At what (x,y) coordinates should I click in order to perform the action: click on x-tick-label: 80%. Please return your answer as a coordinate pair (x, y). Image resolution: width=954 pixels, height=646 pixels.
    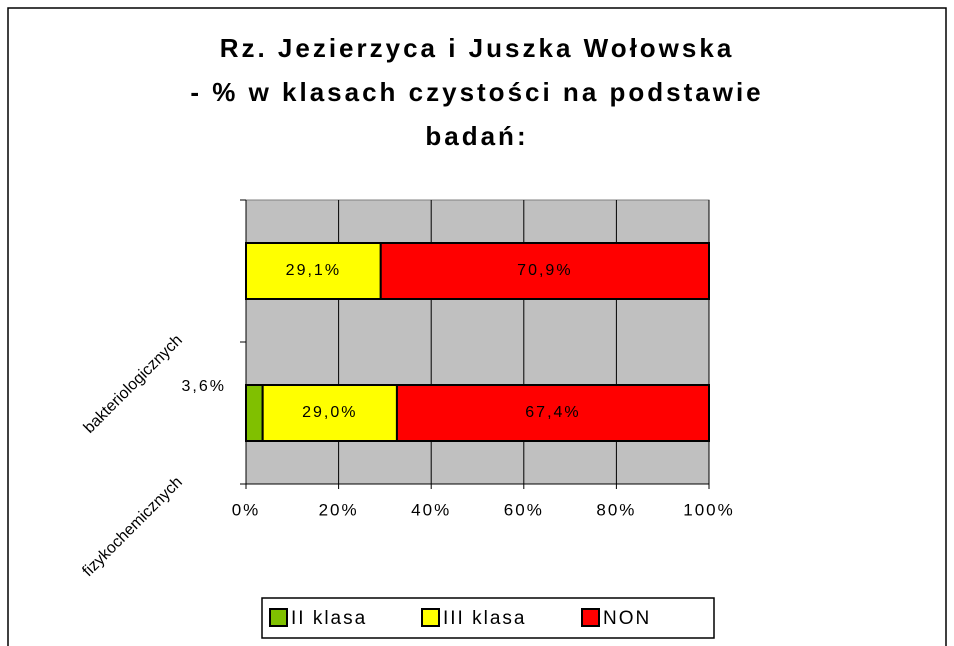
    Looking at the image, I should click on (616, 509).